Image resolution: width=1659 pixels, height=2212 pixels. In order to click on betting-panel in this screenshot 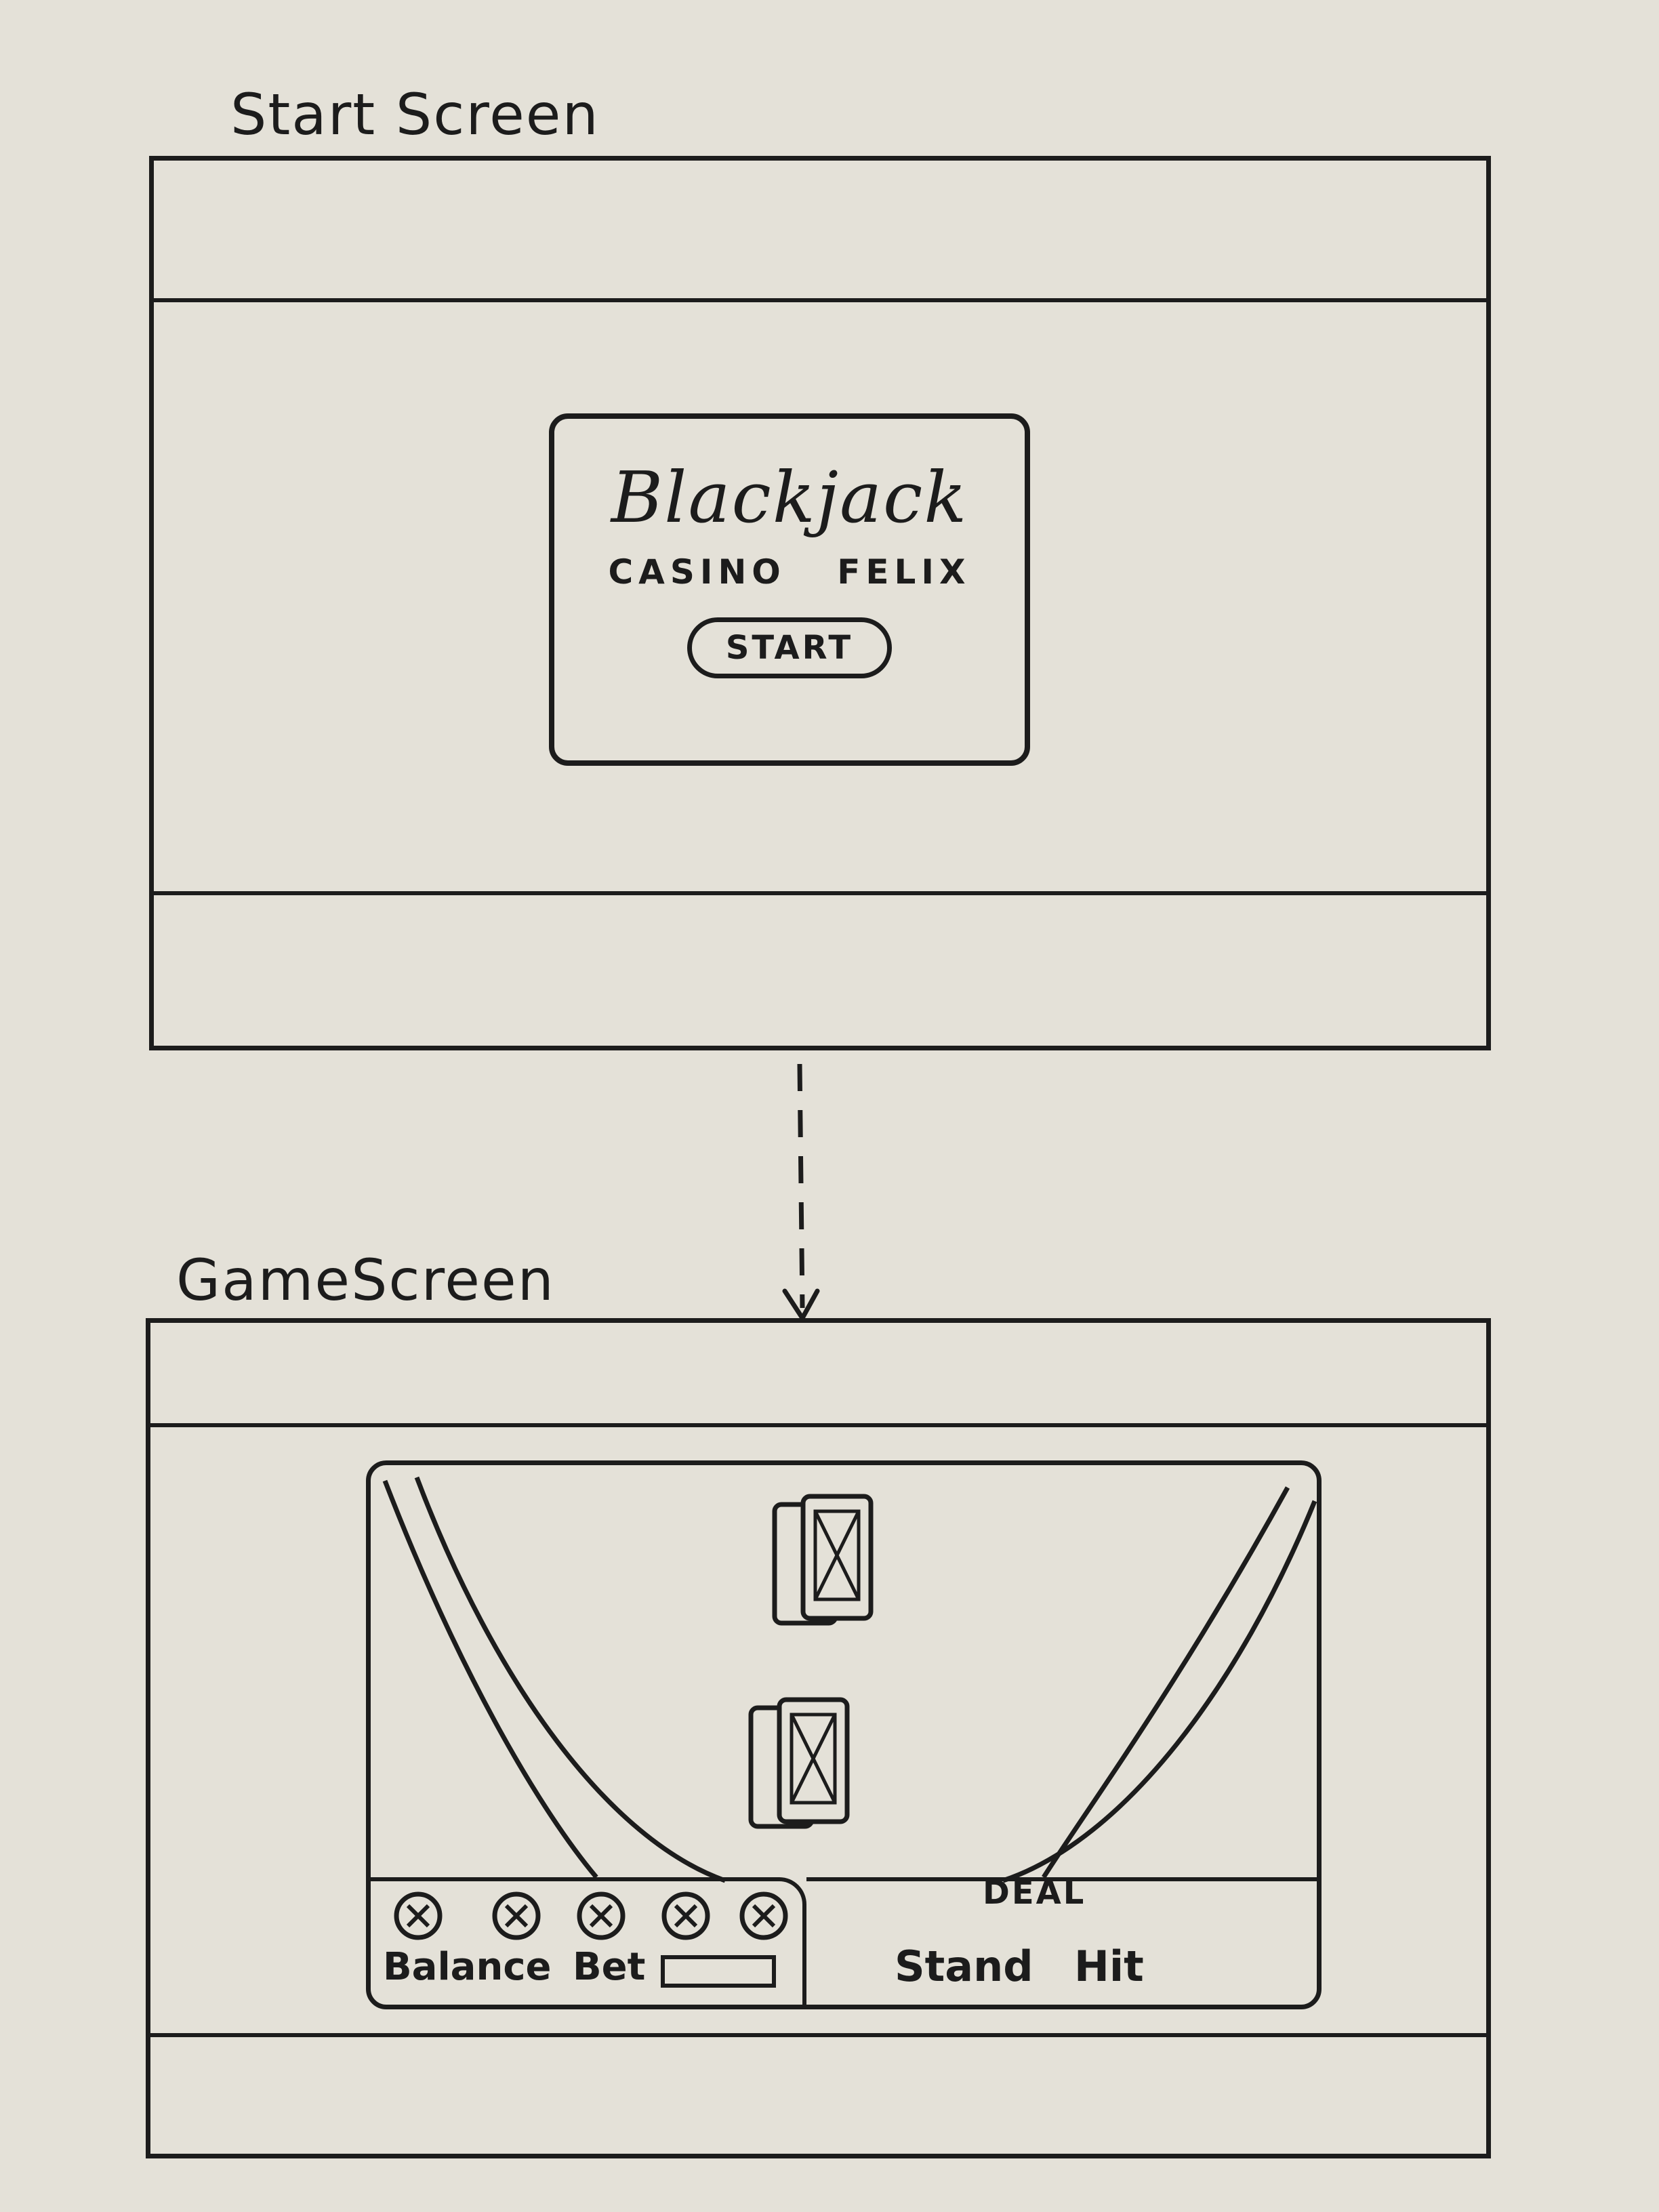, I will do `click(586, 1943)`.